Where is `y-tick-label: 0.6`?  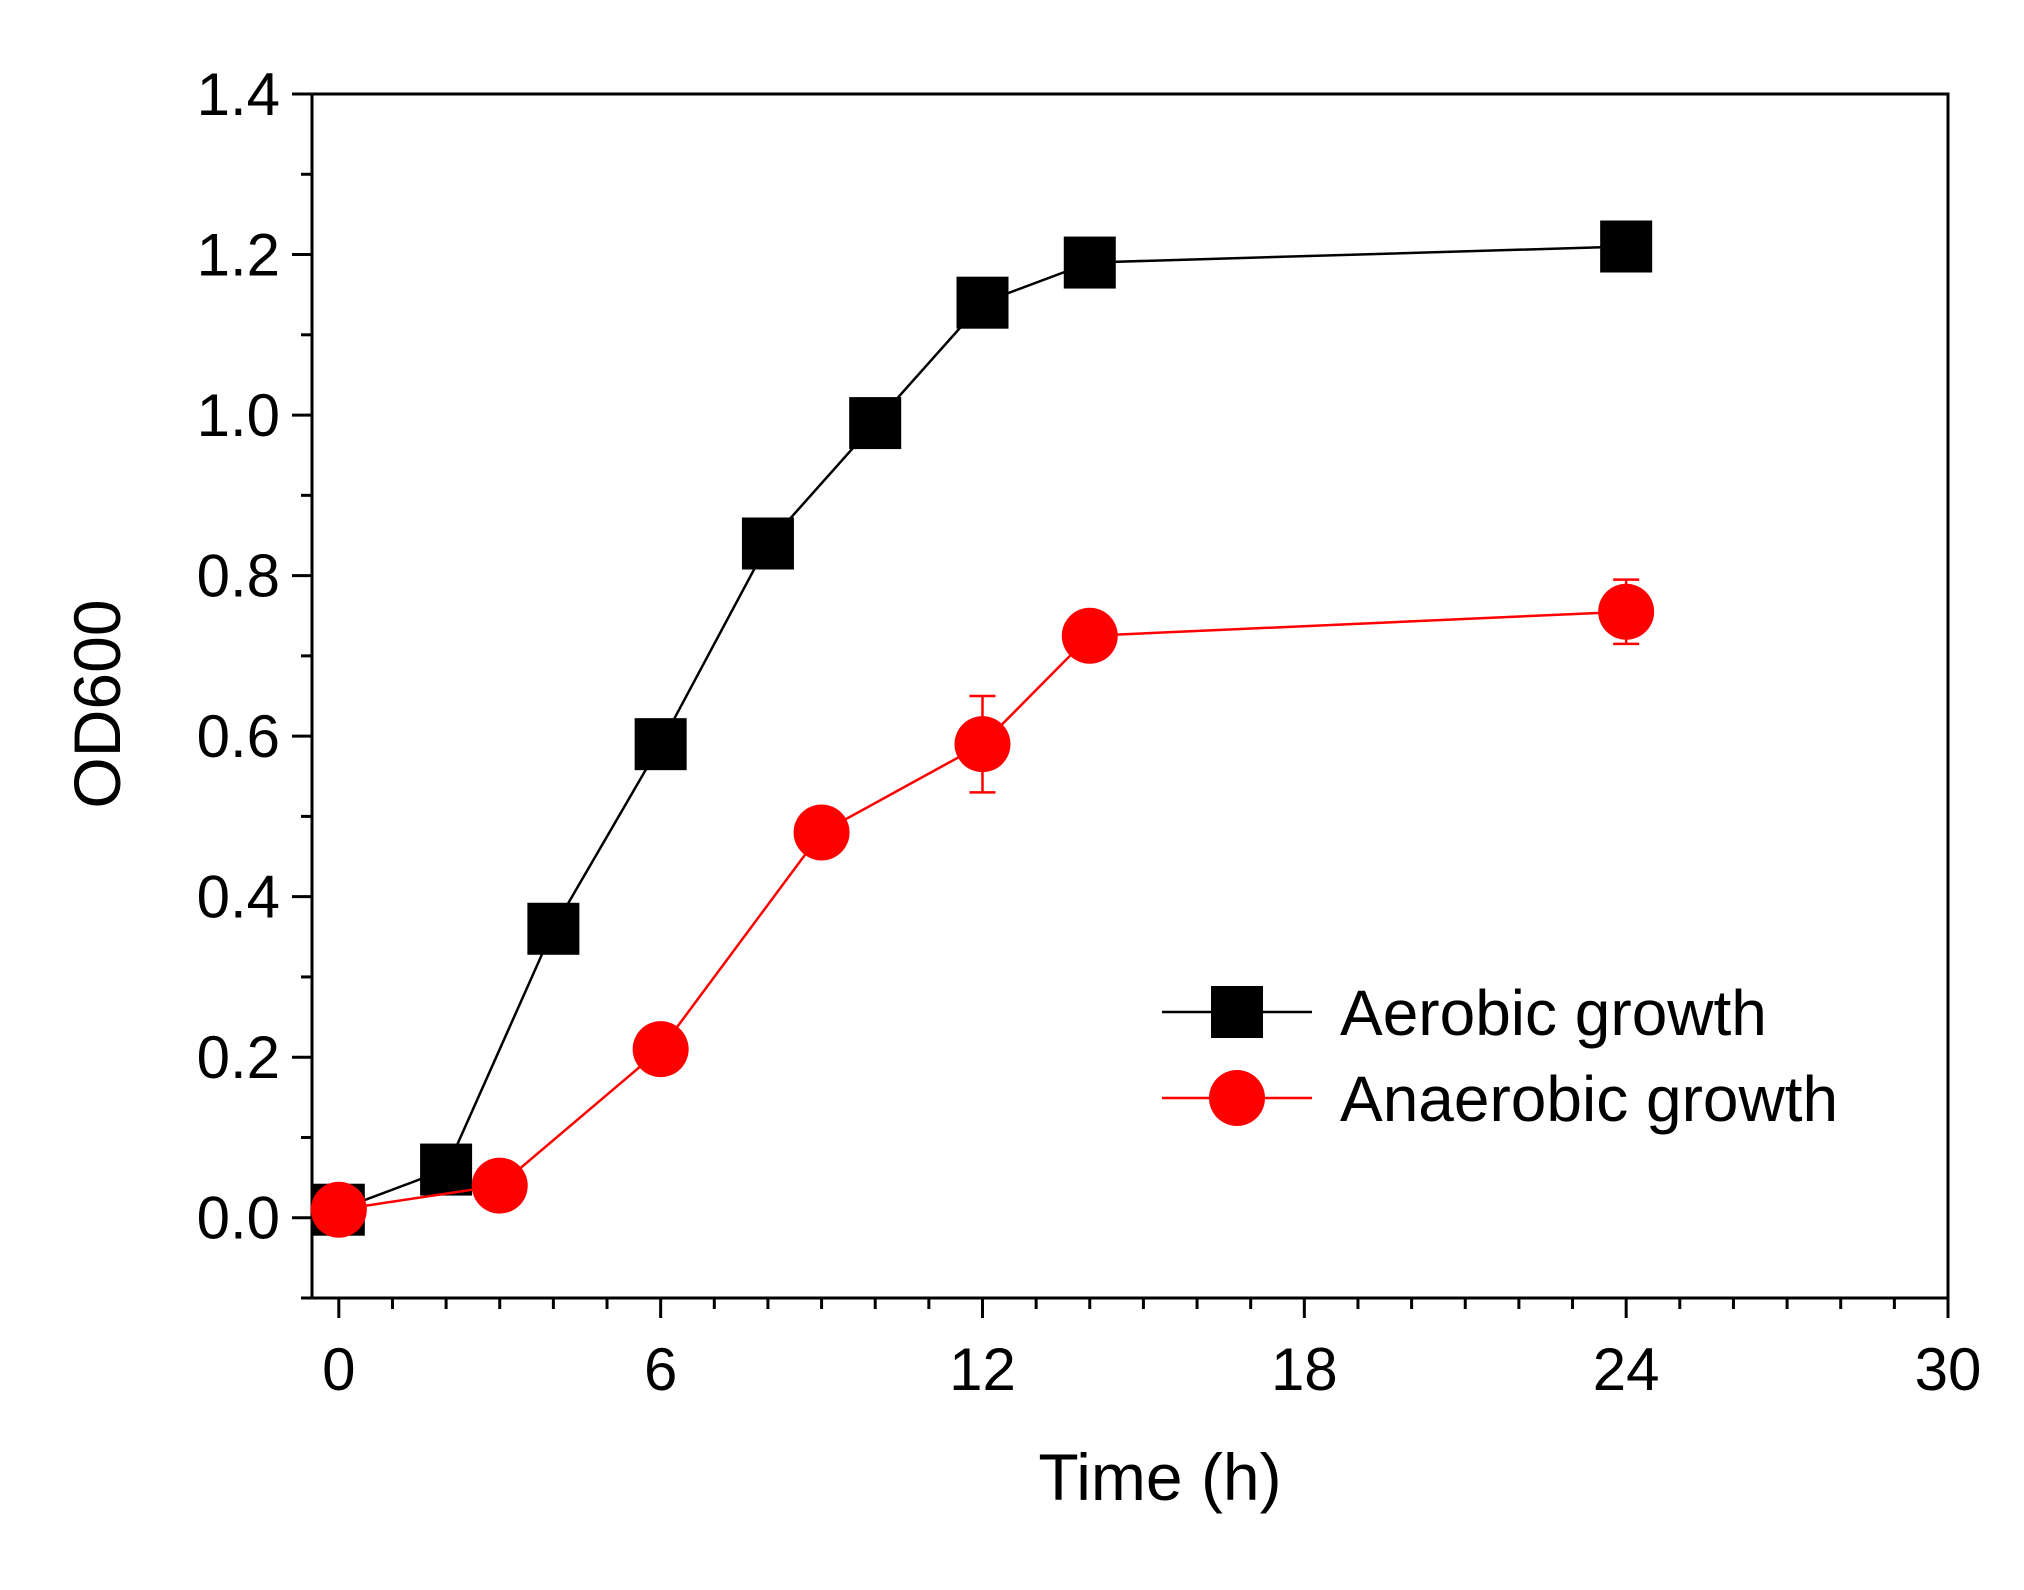 y-tick-label: 0.6 is located at coordinates (238, 736).